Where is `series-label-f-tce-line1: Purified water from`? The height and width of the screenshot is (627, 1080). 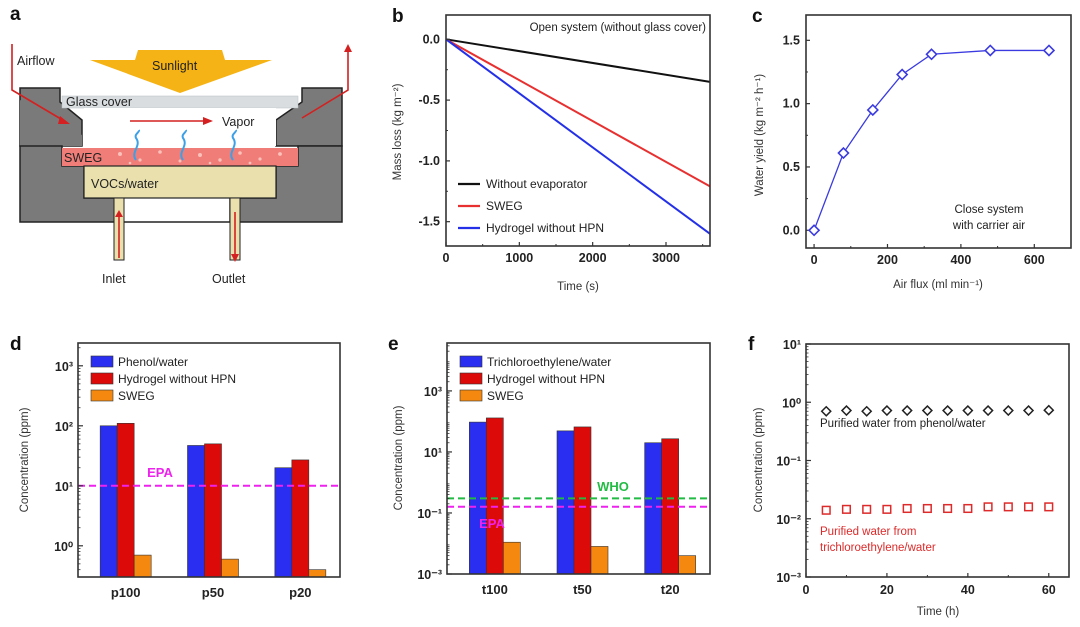 series-label-f-tce-line1: Purified water from is located at coordinates (868, 532).